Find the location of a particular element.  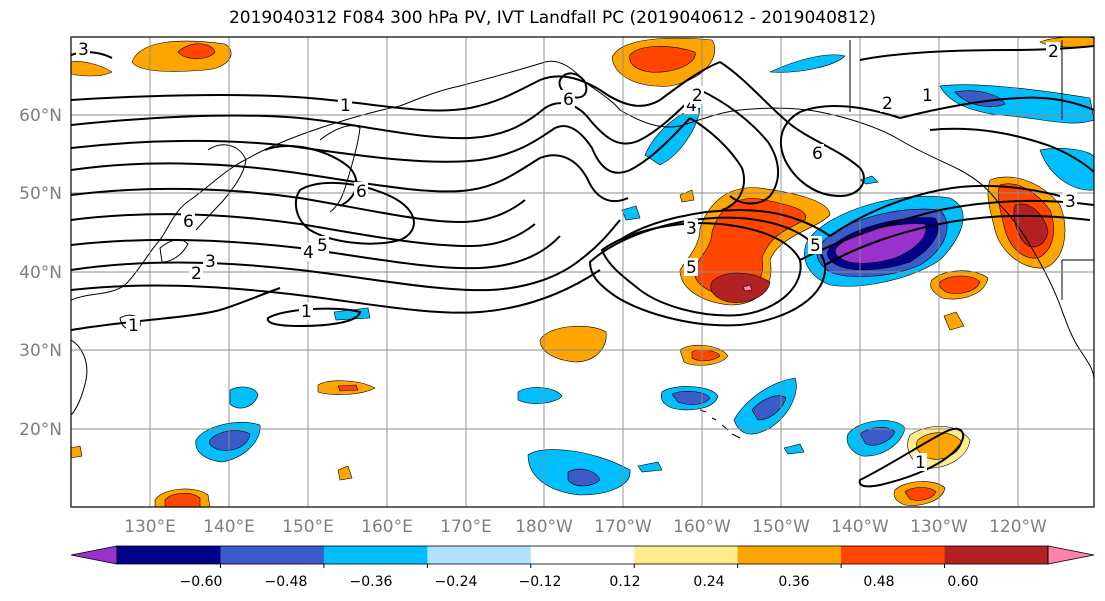

lat-label: 40°N is located at coordinates (40, 273).